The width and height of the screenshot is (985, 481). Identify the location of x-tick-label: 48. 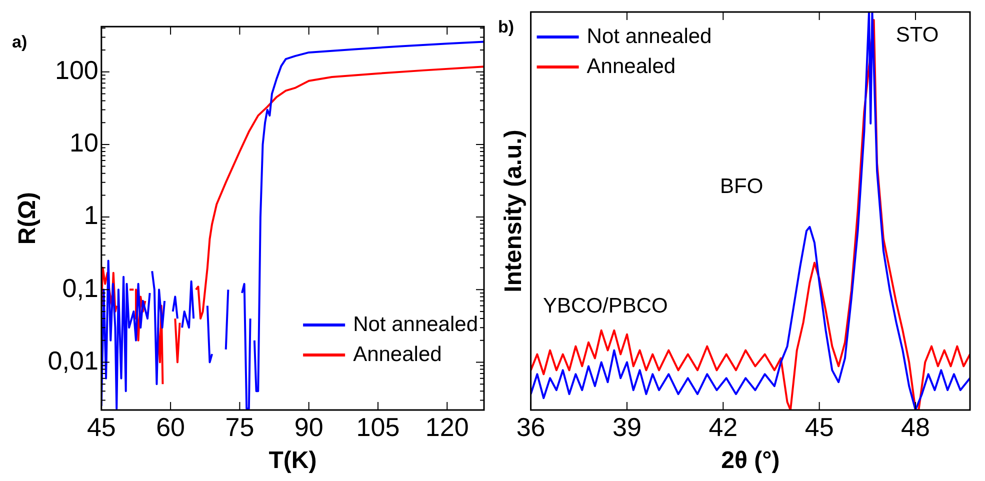
(915, 427).